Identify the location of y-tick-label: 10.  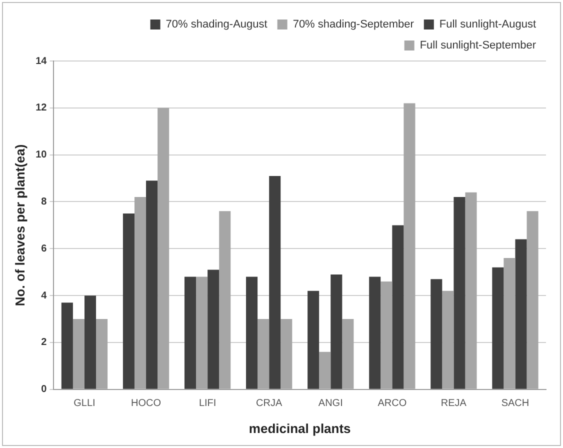
(42, 155).